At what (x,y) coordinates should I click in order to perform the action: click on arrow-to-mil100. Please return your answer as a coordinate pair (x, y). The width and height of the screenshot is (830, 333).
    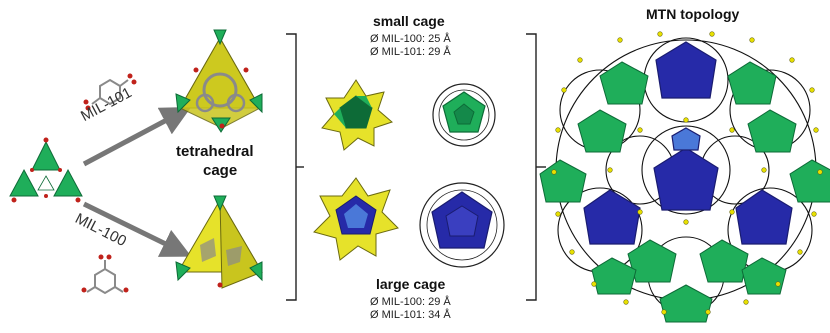
    Looking at the image, I should click on (137, 229).